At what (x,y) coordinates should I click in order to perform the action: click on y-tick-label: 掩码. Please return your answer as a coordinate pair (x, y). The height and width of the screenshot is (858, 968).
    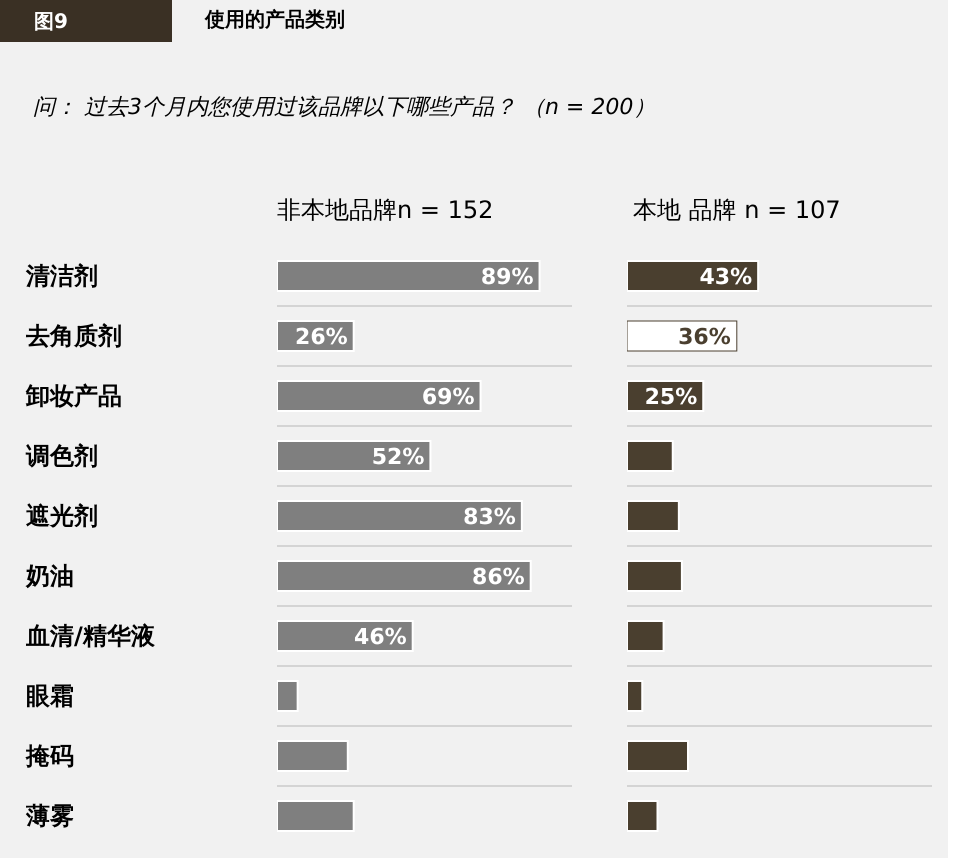
    Looking at the image, I should click on (49, 756).